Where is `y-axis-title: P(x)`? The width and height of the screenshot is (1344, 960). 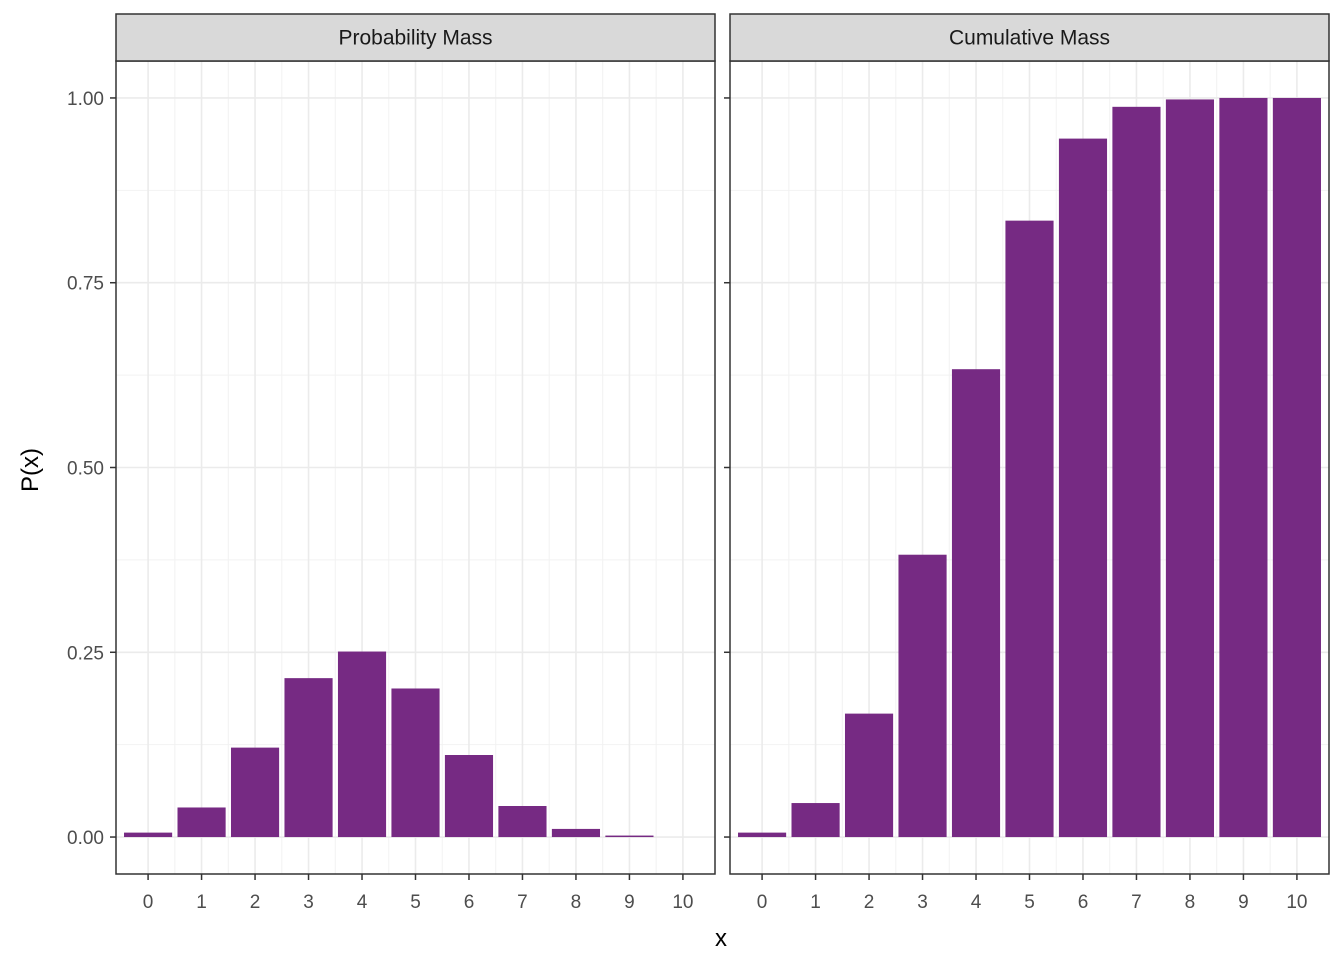 y-axis-title: P(x) is located at coordinates (30, 470).